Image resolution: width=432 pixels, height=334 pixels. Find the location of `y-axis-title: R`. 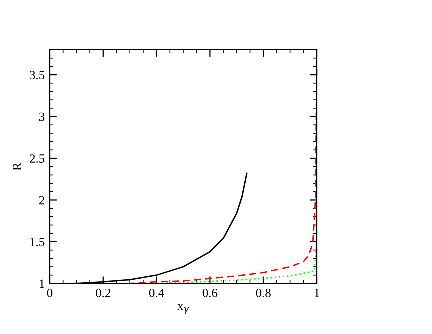

y-axis-title: R is located at coordinates (17, 166).